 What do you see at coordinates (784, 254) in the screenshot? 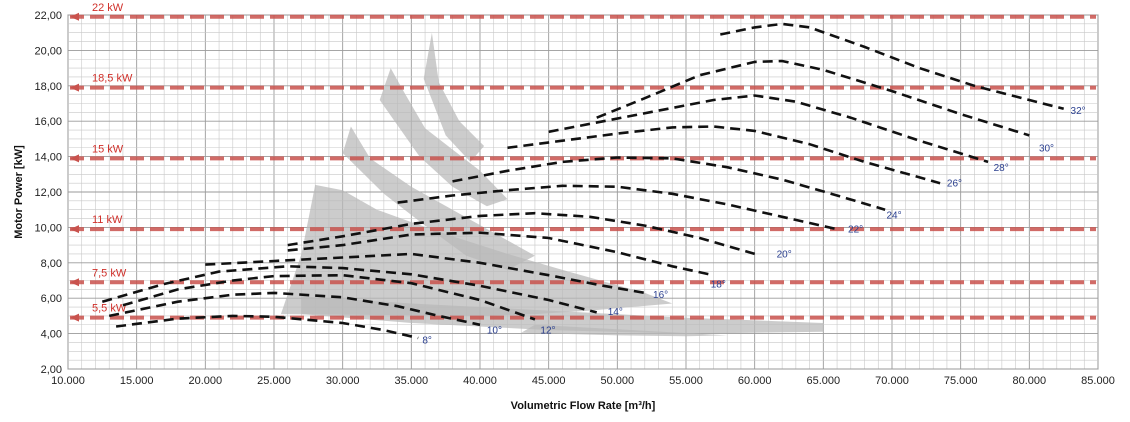
I see `series-label: 20°` at bounding box center [784, 254].